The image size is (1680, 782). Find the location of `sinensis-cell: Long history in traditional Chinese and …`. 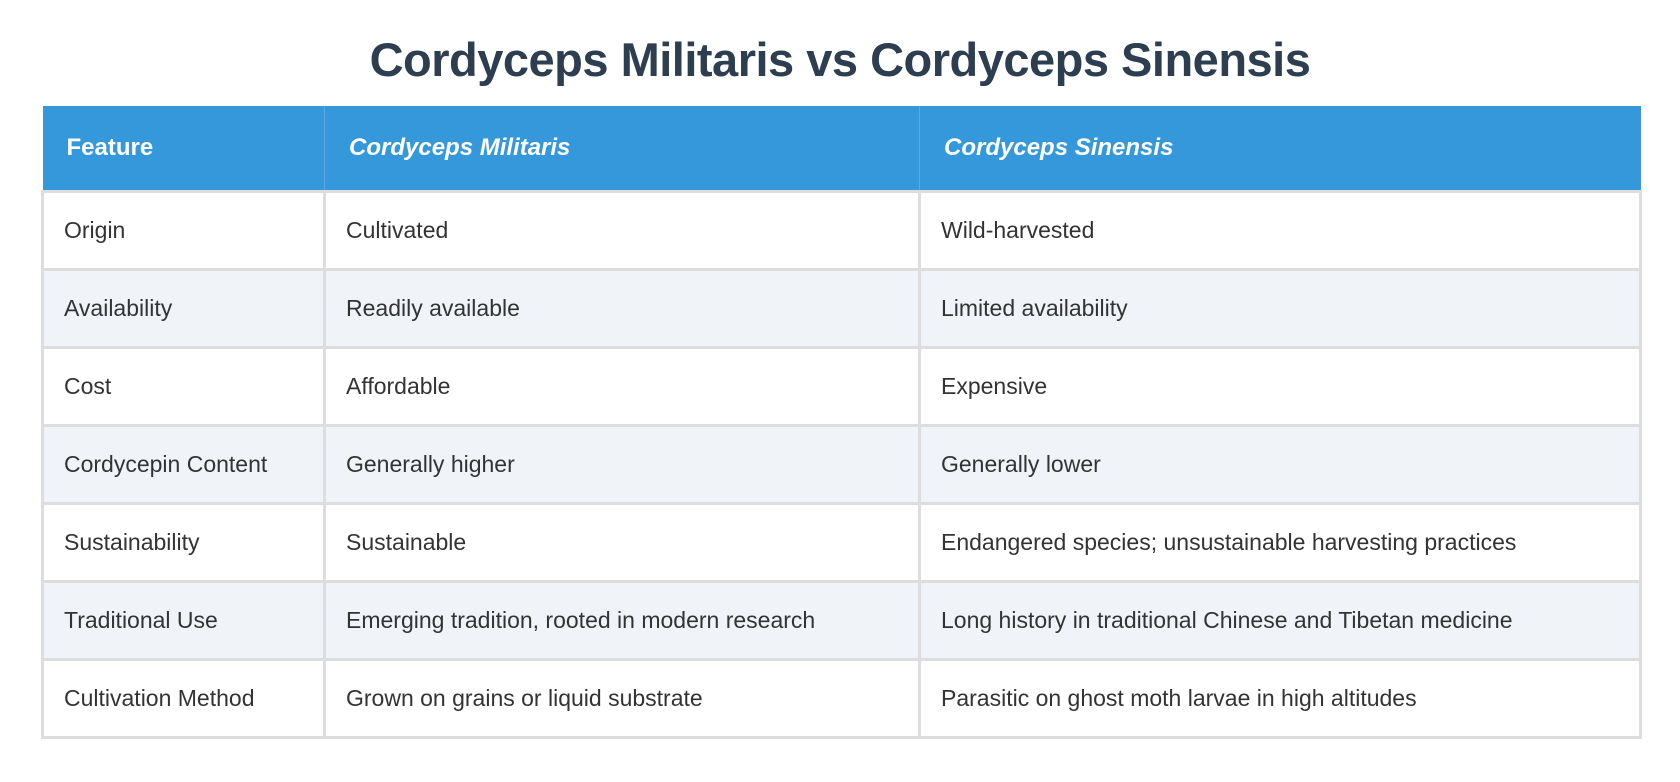

sinensis-cell: Long history in traditional Chinese and … is located at coordinates (1280, 620).